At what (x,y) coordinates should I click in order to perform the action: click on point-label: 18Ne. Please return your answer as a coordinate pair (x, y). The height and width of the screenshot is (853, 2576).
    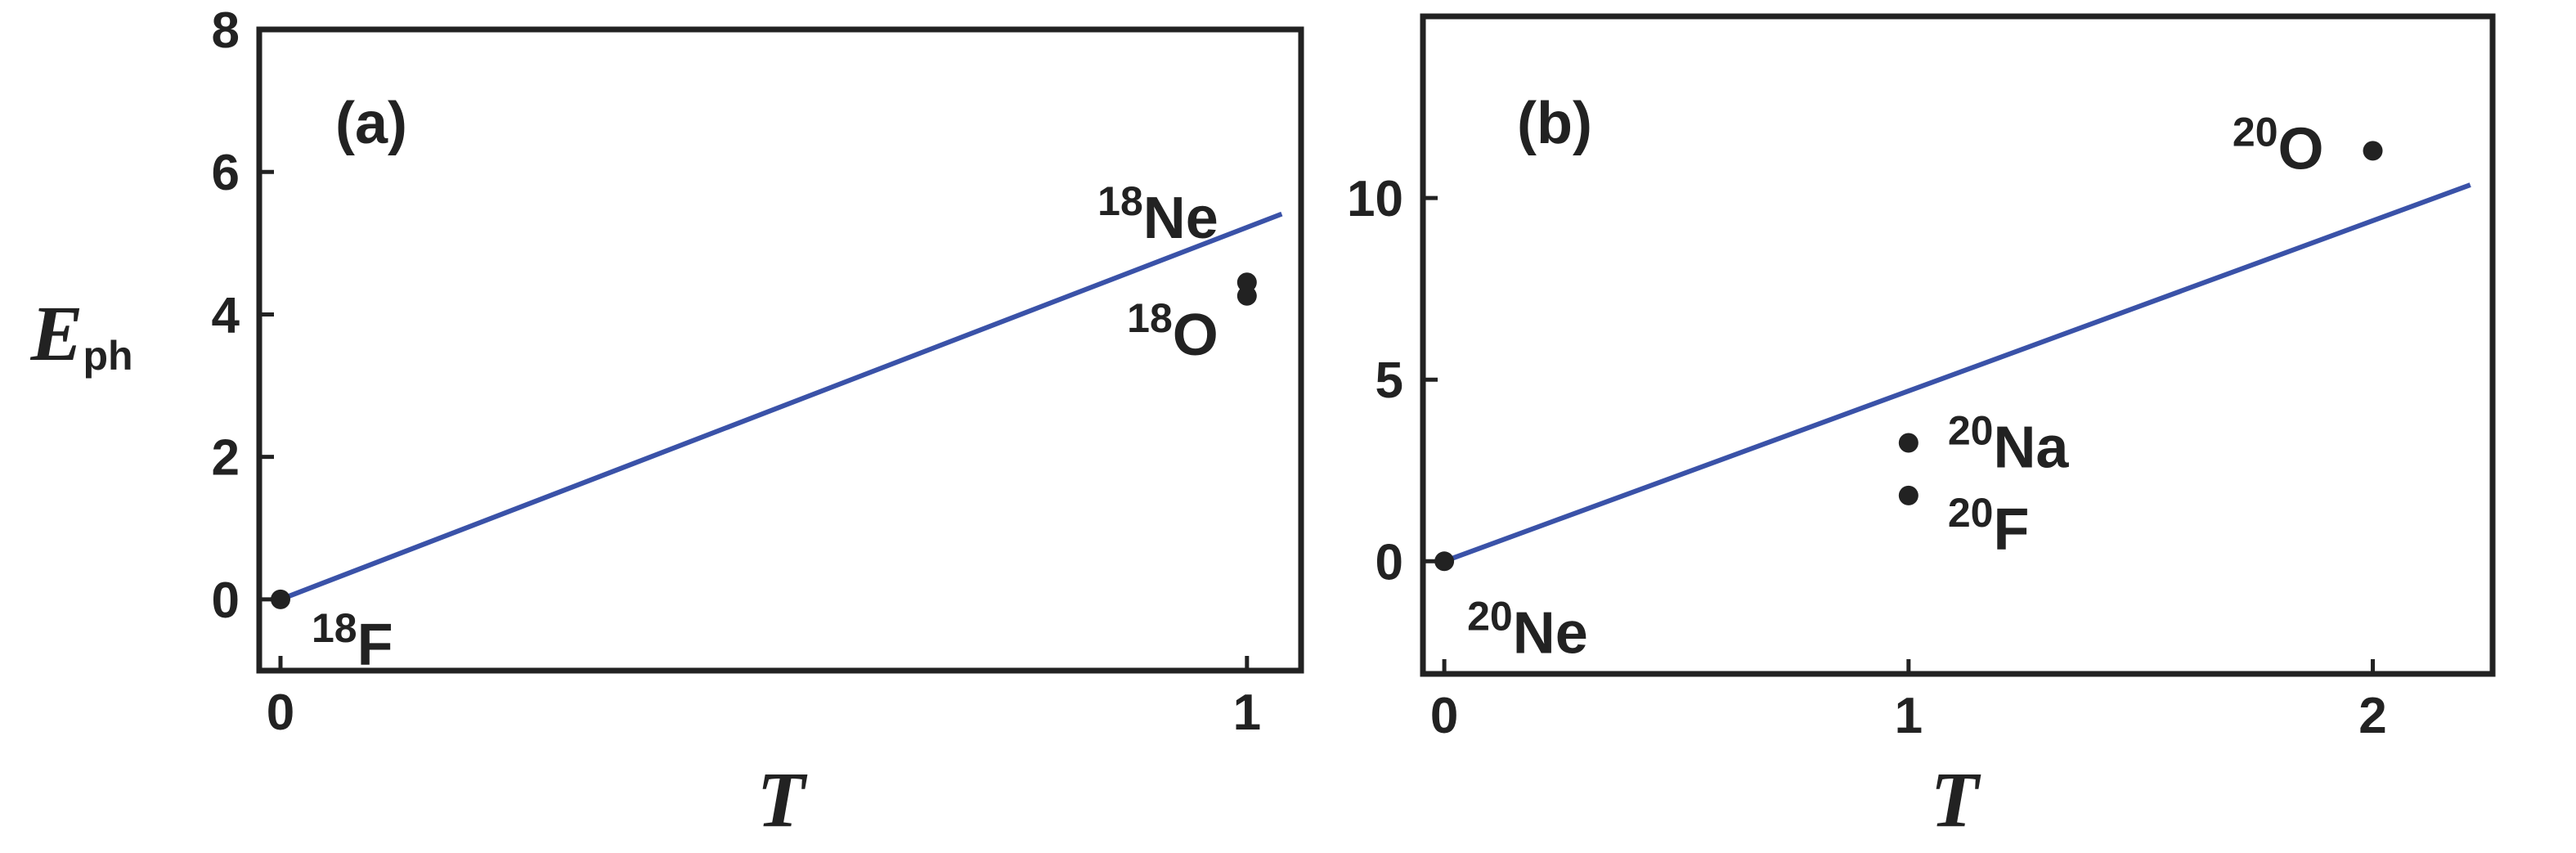
    Looking at the image, I should click on (1158, 214).